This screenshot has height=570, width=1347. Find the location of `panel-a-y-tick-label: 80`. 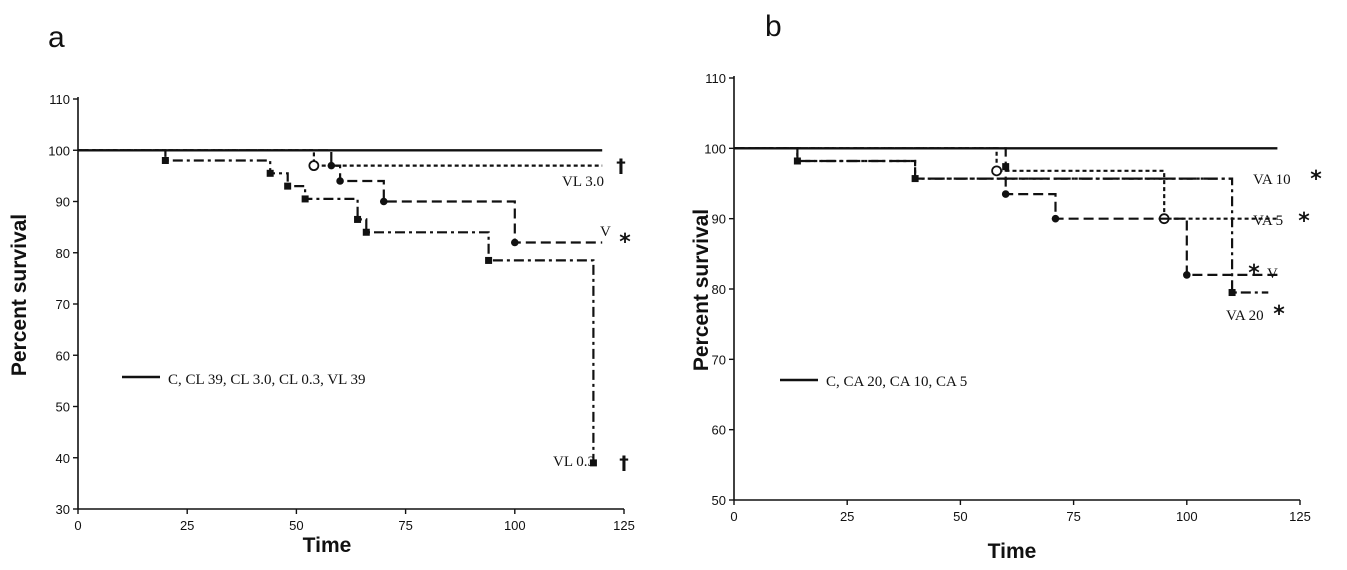

panel-a-y-tick-label: 80 is located at coordinates (63, 253).